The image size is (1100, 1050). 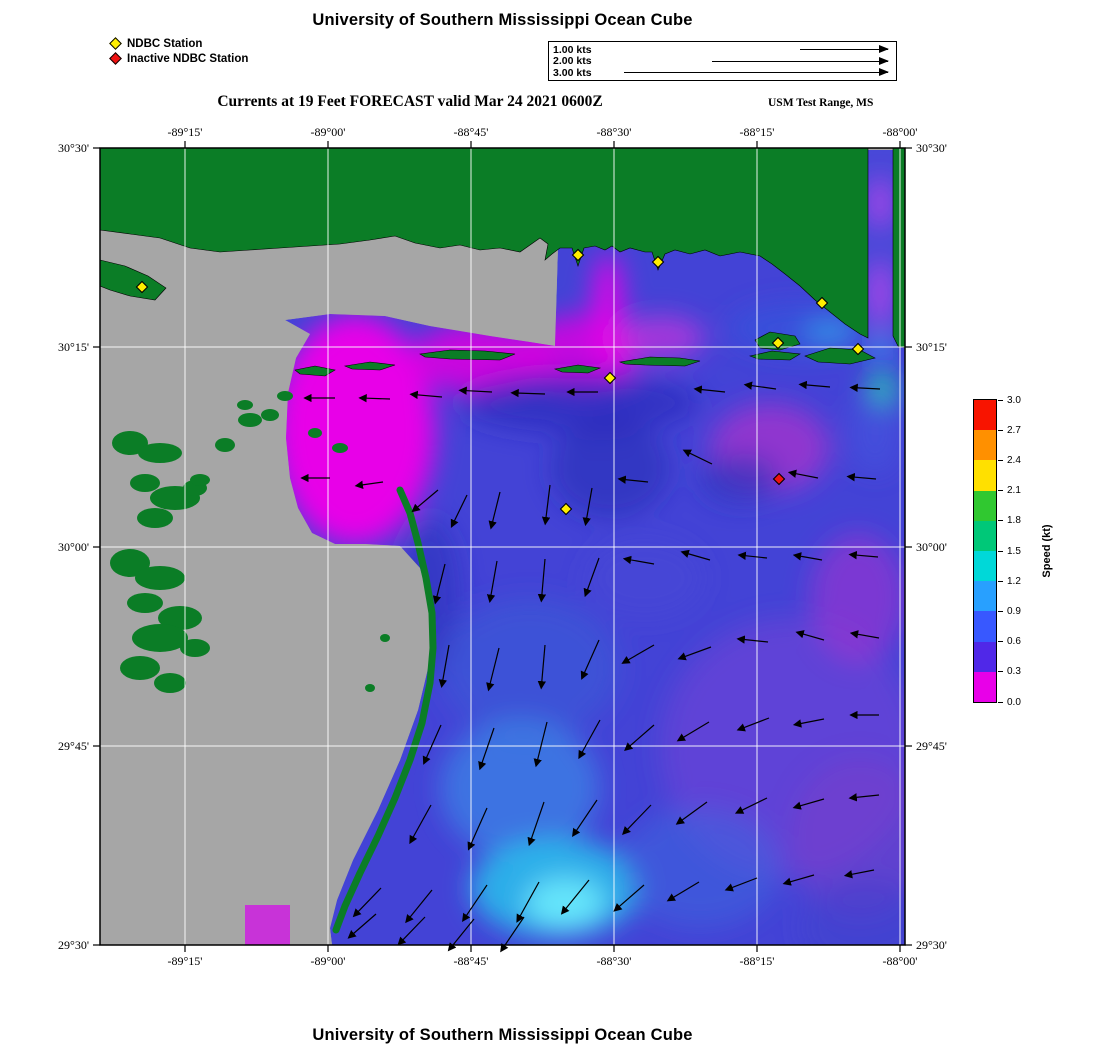 I want to click on inactive-ndbc-station-marker, so click(x=779, y=479).